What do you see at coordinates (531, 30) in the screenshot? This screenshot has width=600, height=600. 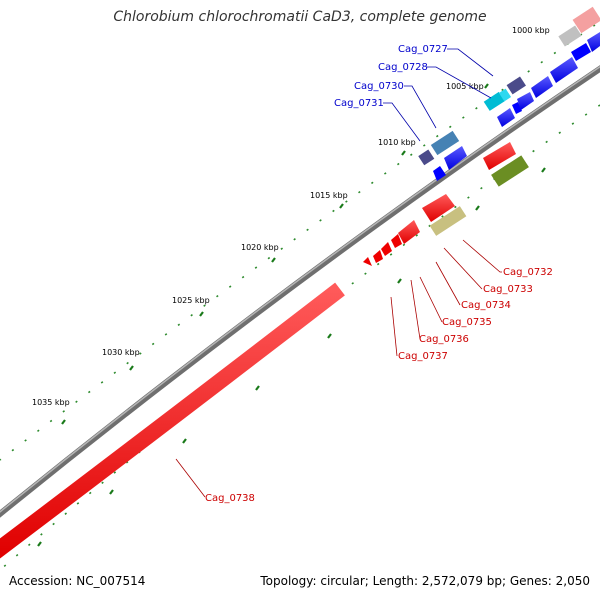 I see `kbp-label-1000: 1000 kbp` at bounding box center [531, 30].